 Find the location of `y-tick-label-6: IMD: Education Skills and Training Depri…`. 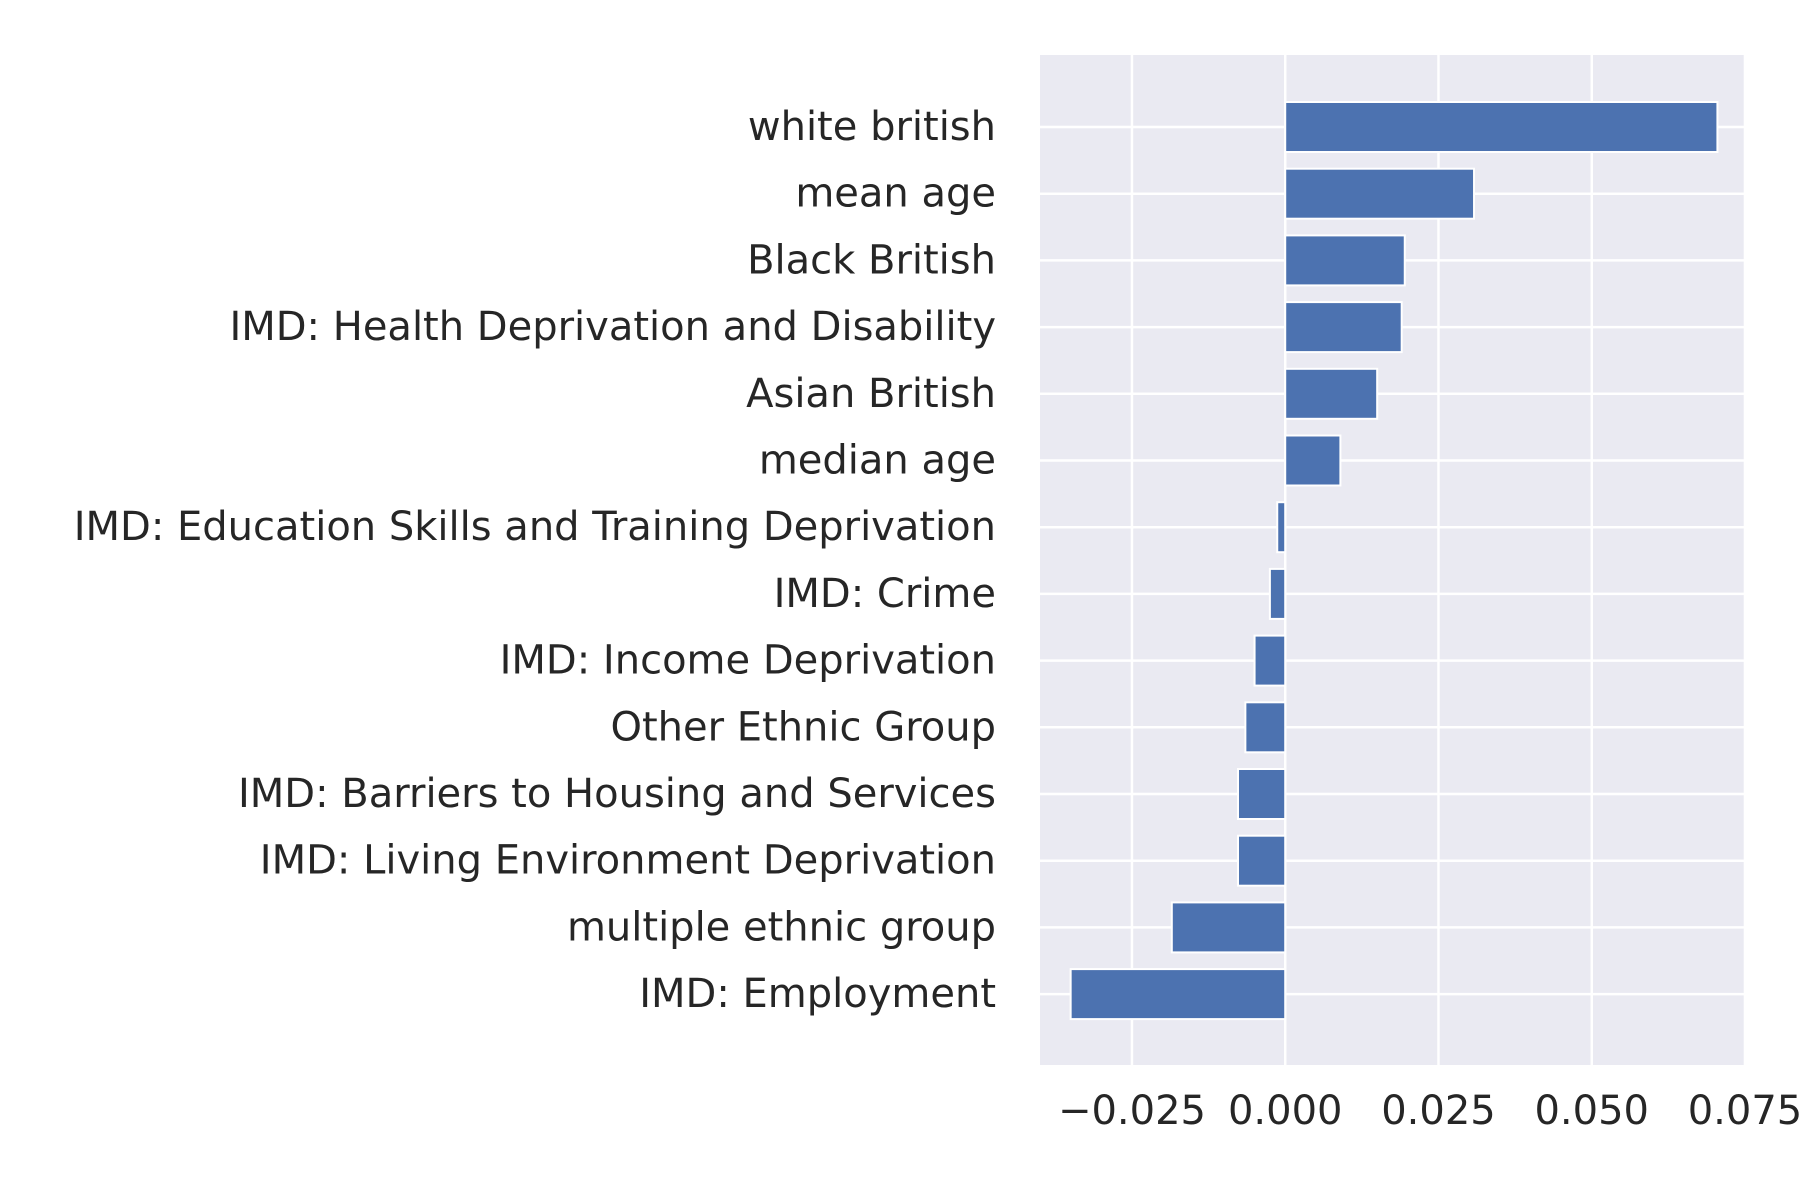

y-tick-label-6: IMD: Education Skills and Training Depri… is located at coordinates (535, 527).